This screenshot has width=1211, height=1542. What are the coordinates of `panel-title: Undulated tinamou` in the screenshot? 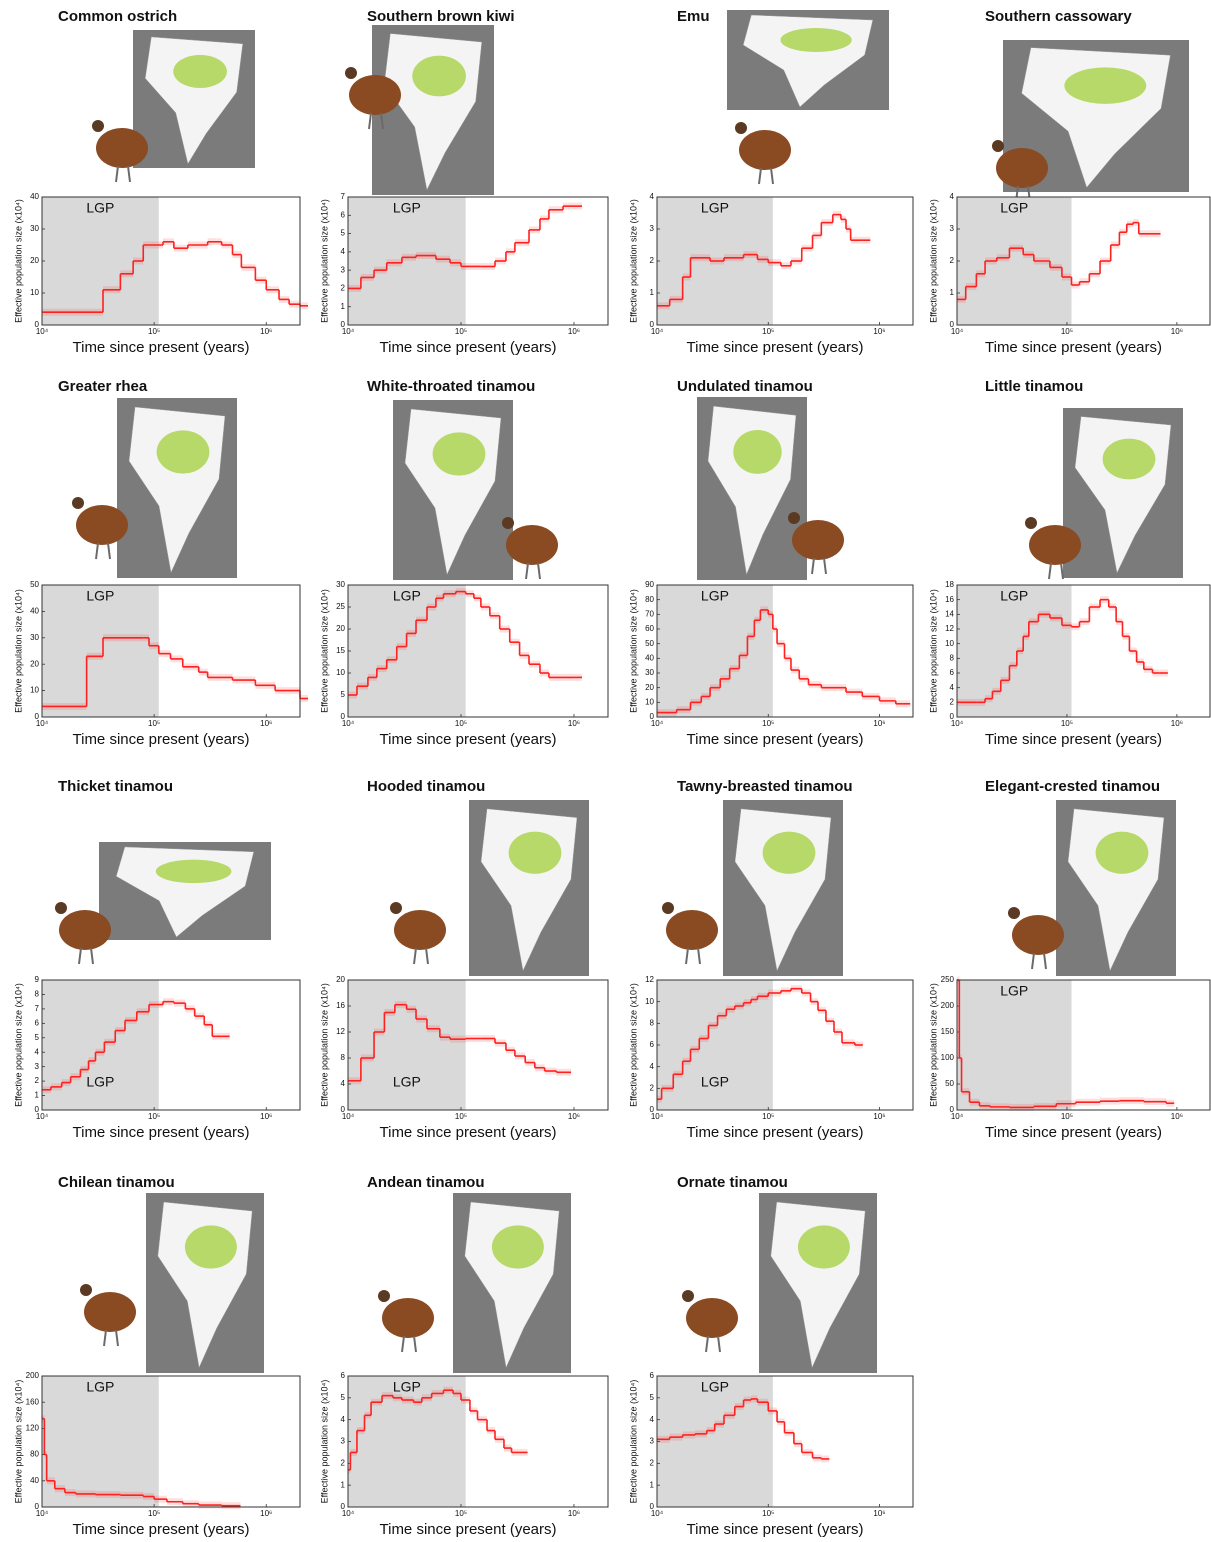 It's located at (745, 386).